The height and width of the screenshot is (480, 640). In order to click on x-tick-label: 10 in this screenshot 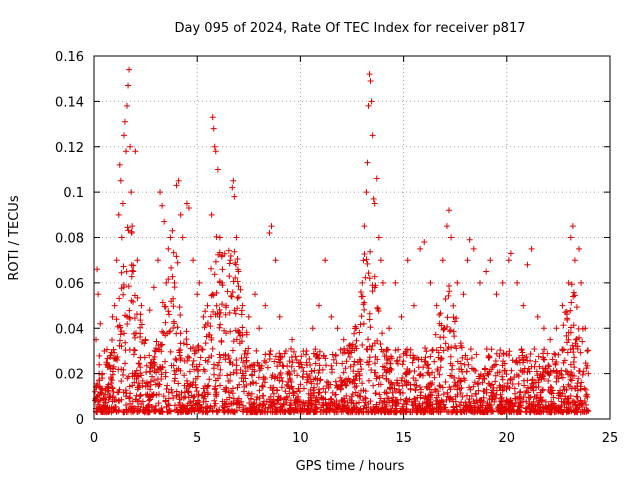, I will do `click(300, 438)`.